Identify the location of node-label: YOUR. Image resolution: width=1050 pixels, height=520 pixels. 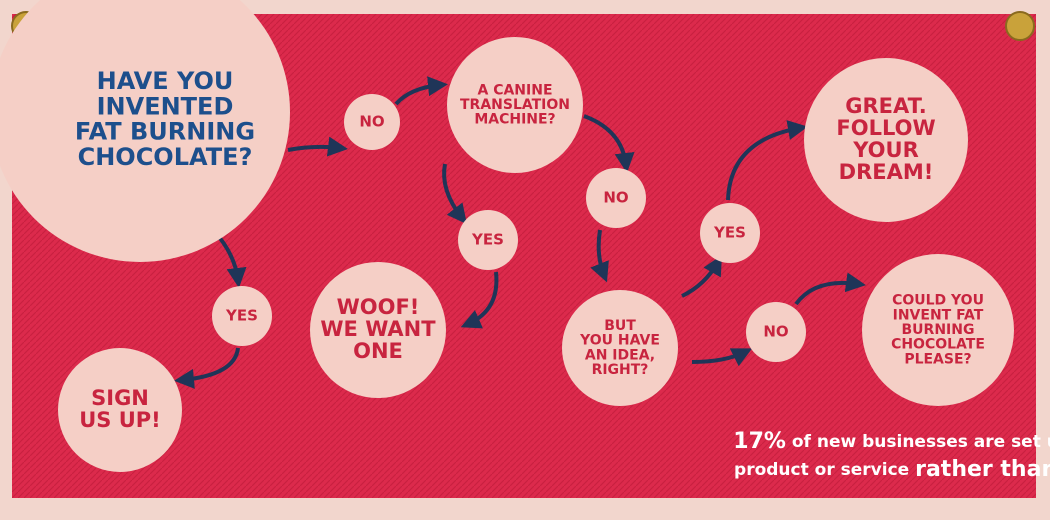
(885, 150).